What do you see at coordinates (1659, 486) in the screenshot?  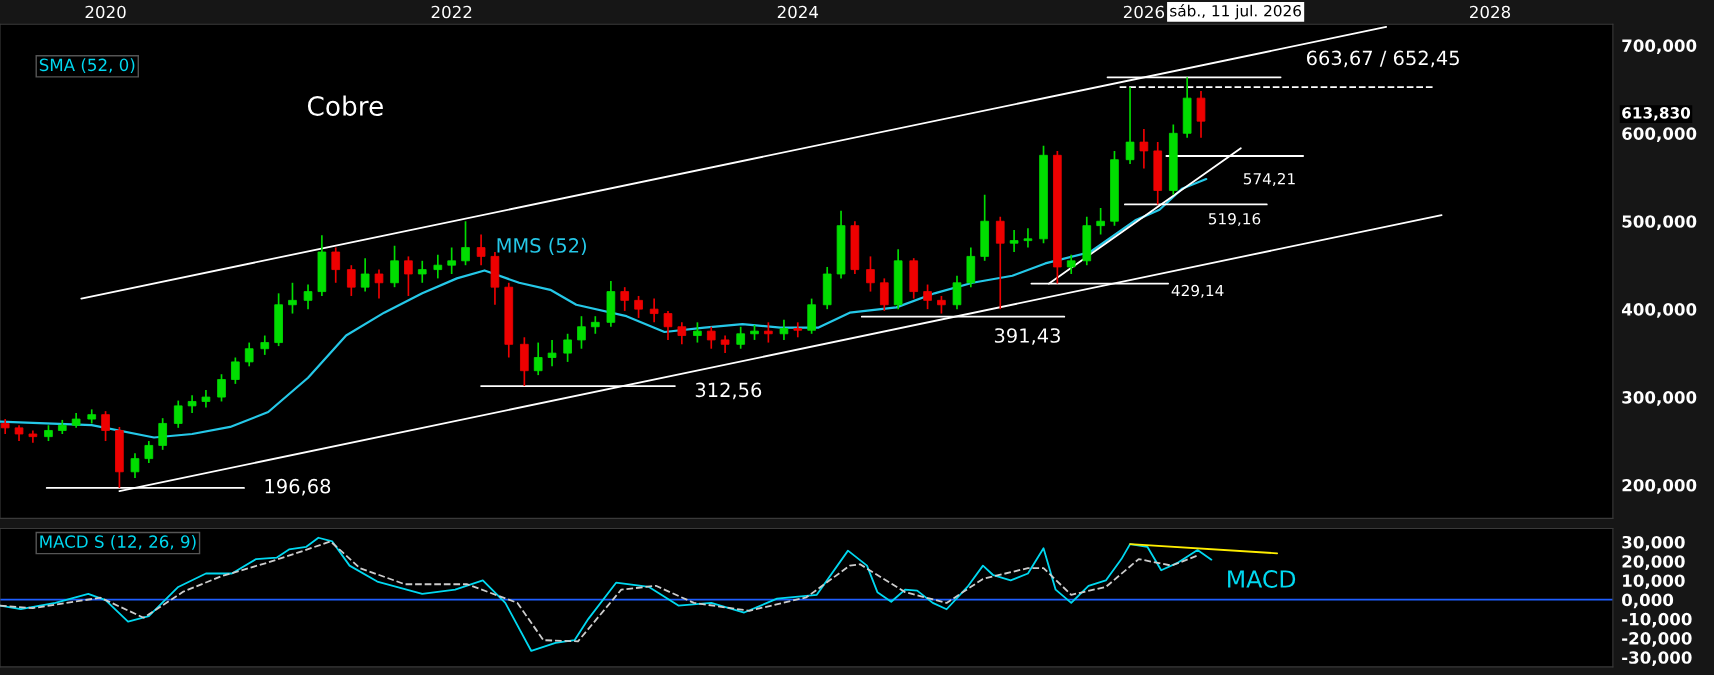 I see `y-tick-label: 200,000` at bounding box center [1659, 486].